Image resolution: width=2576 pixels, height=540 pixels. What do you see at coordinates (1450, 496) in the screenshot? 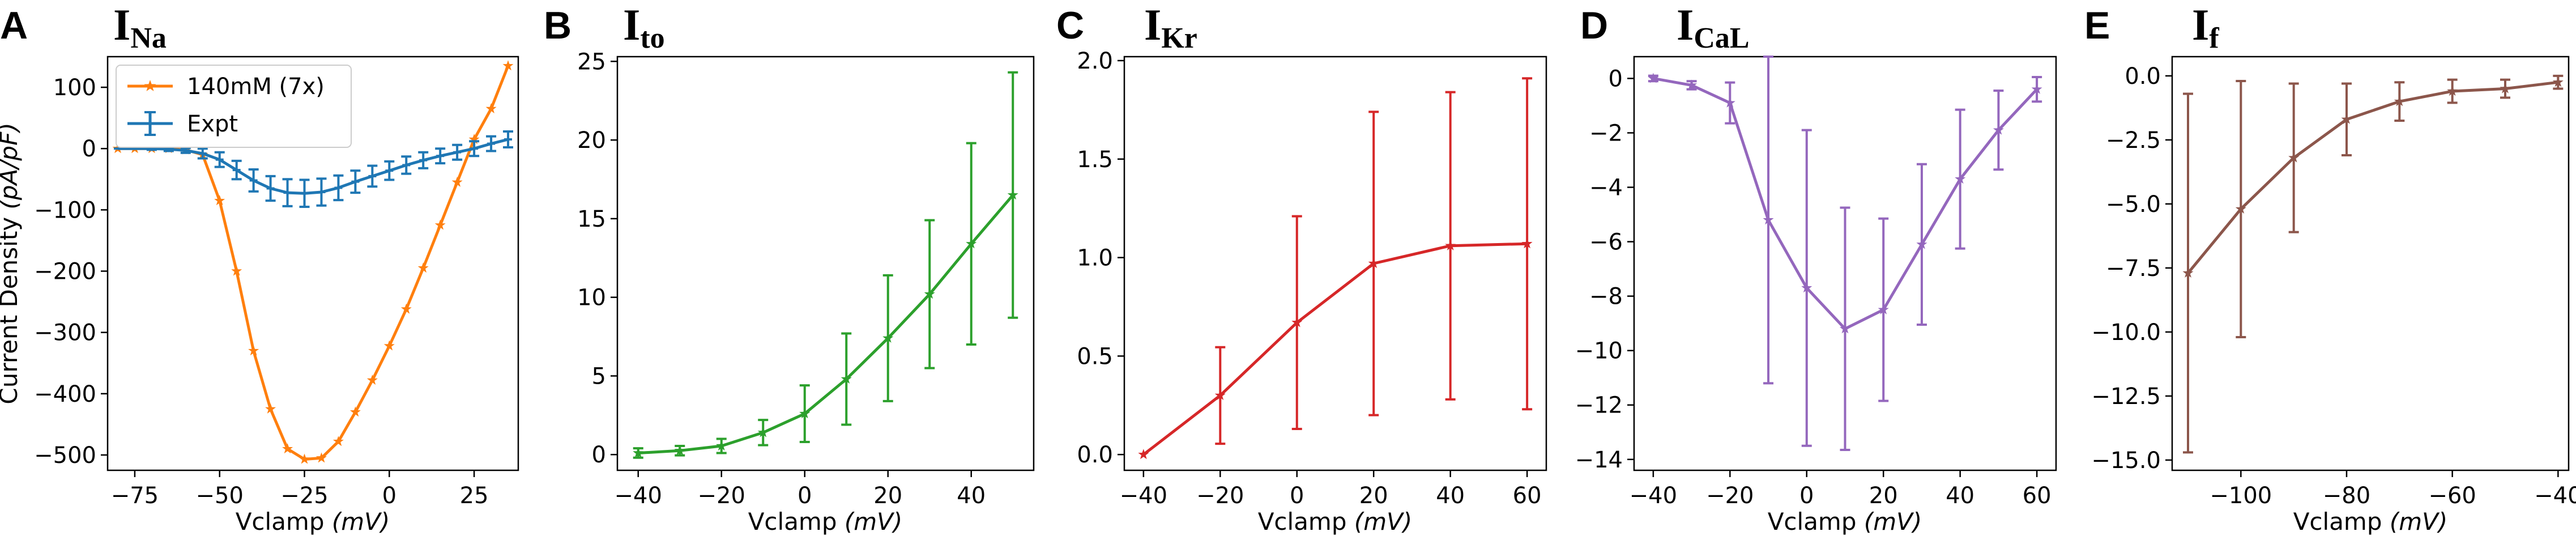
I see `x-tick-label-c-4: 40` at bounding box center [1450, 496].